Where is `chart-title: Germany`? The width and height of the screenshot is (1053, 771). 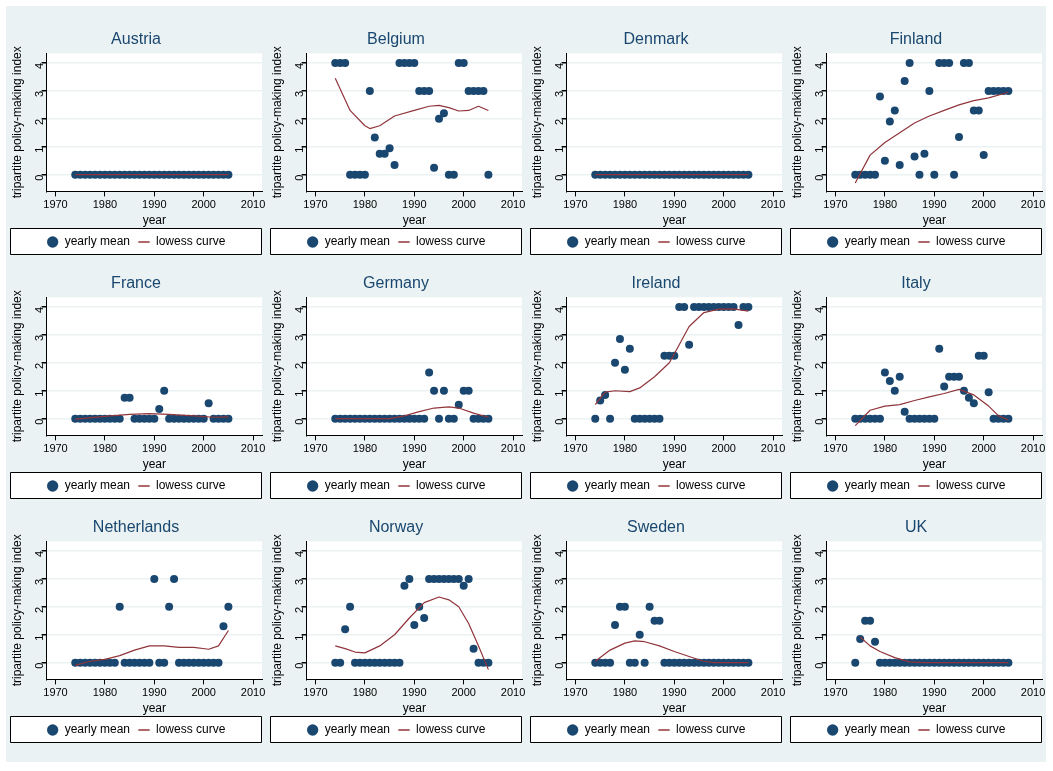
chart-title: Germany is located at coordinates (396, 283).